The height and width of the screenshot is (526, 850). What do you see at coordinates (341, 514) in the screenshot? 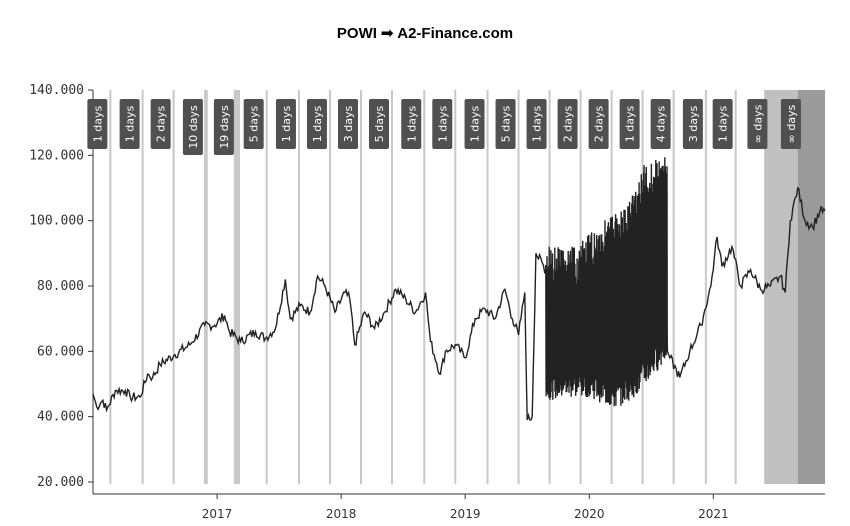
I see `x-tick-label: 2018` at bounding box center [341, 514].